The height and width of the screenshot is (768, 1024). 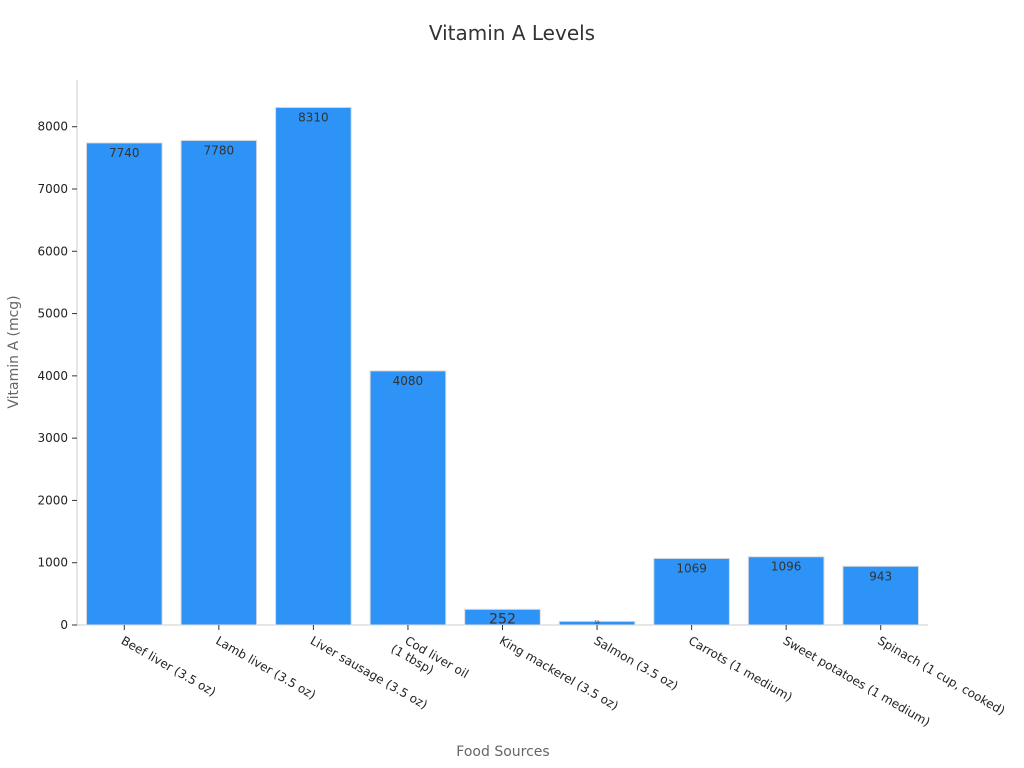 What do you see at coordinates (880, 576) in the screenshot?
I see `data-label: 943` at bounding box center [880, 576].